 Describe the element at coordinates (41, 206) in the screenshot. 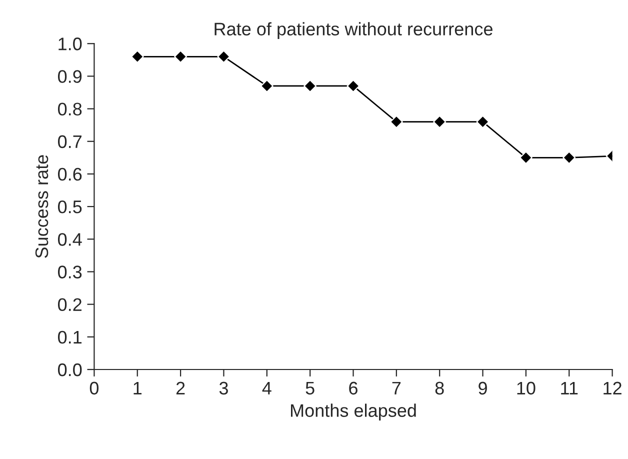

I see `y-axis-title: Success rate` at that location.